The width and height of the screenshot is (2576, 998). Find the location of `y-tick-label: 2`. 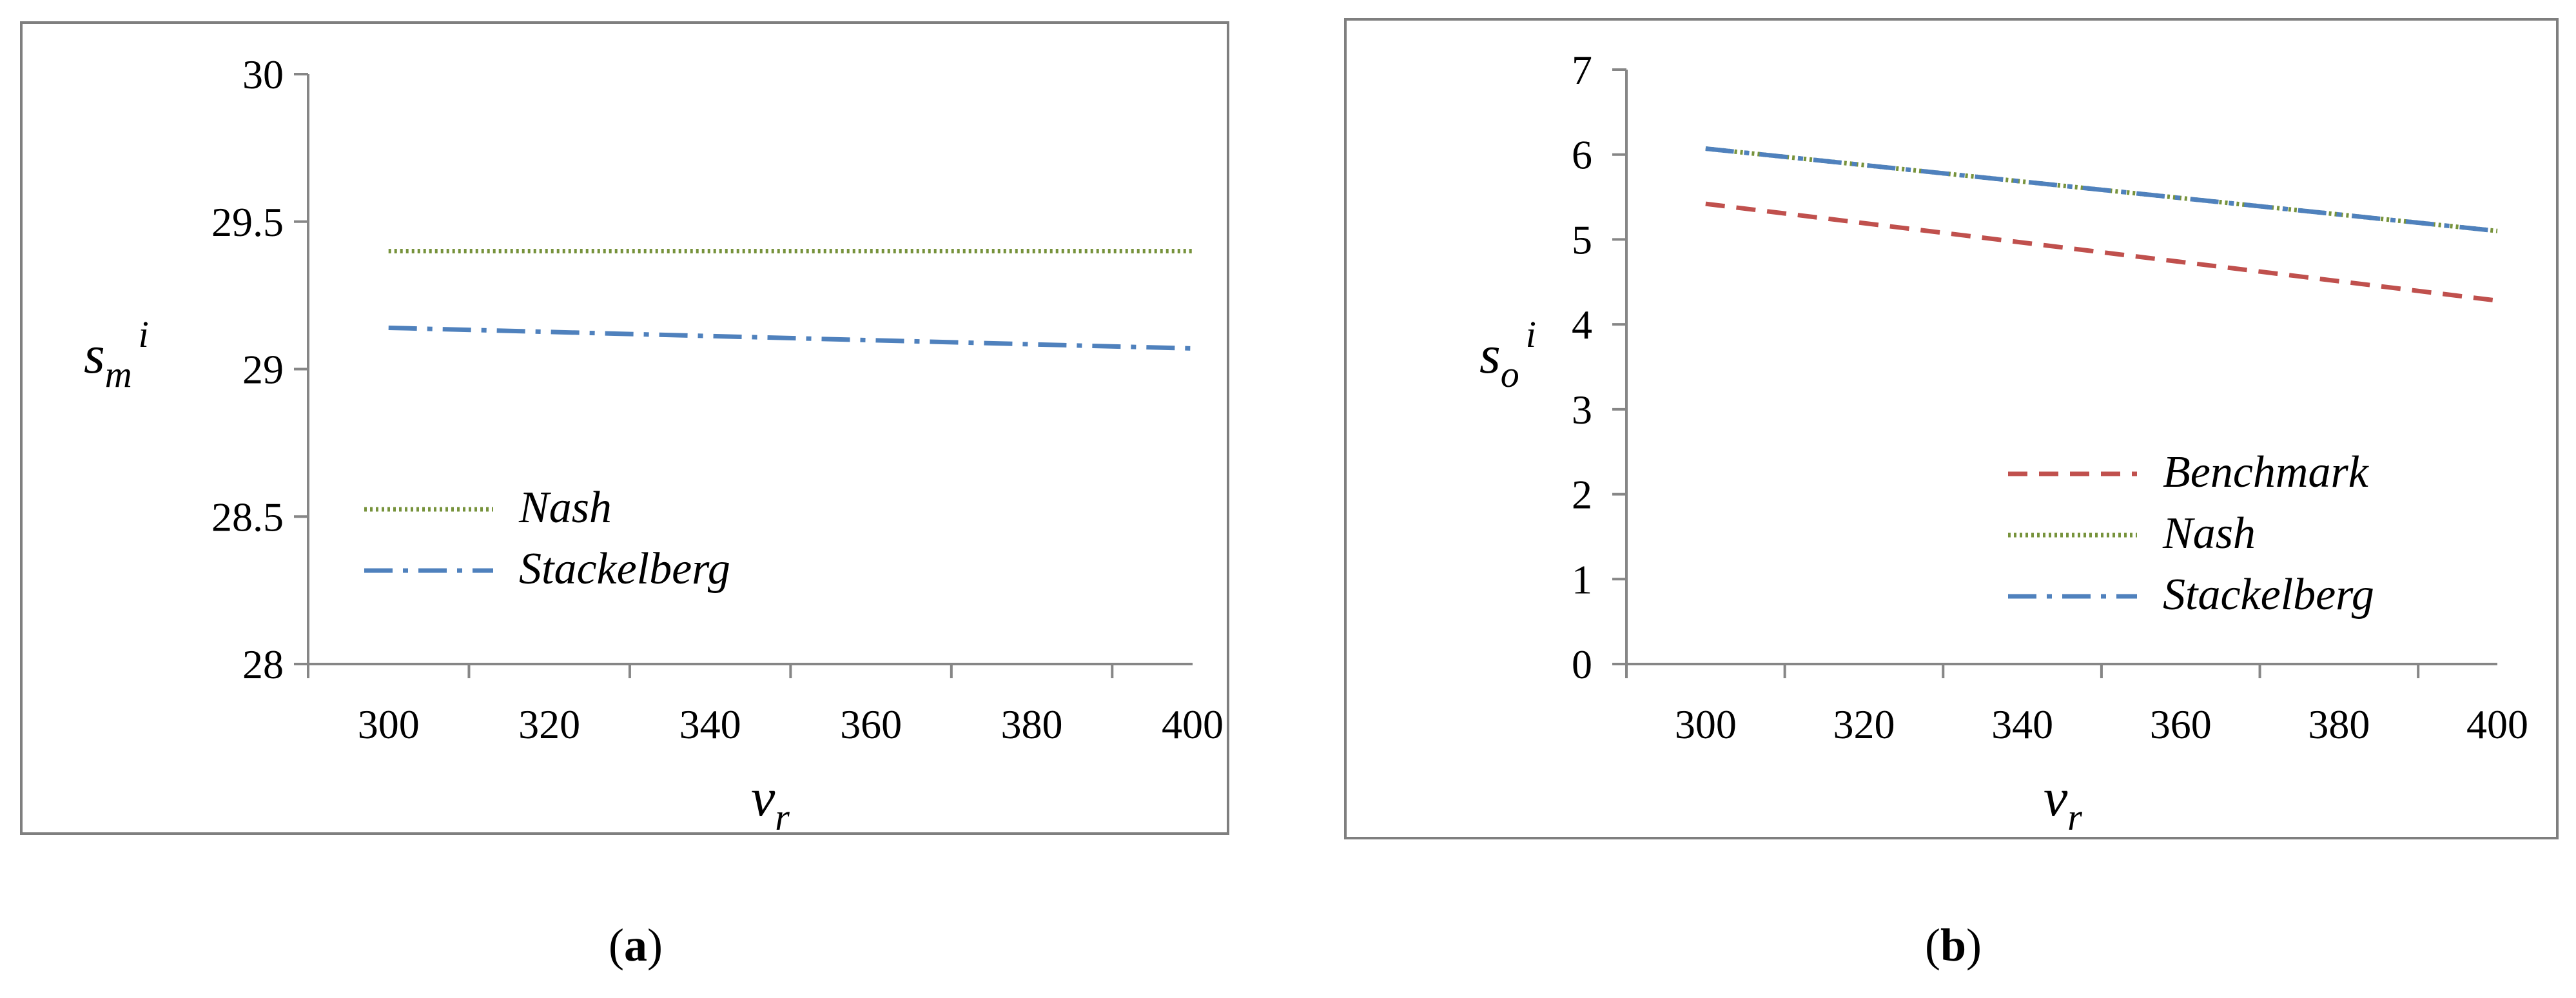

y-tick-label: 2 is located at coordinates (1582, 495).